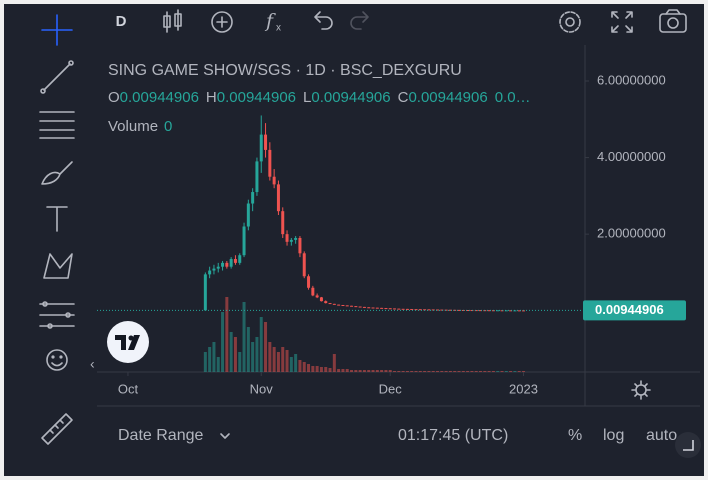 The image size is (708, 480). I want to click on fullscreen-button, so click(622, 22).